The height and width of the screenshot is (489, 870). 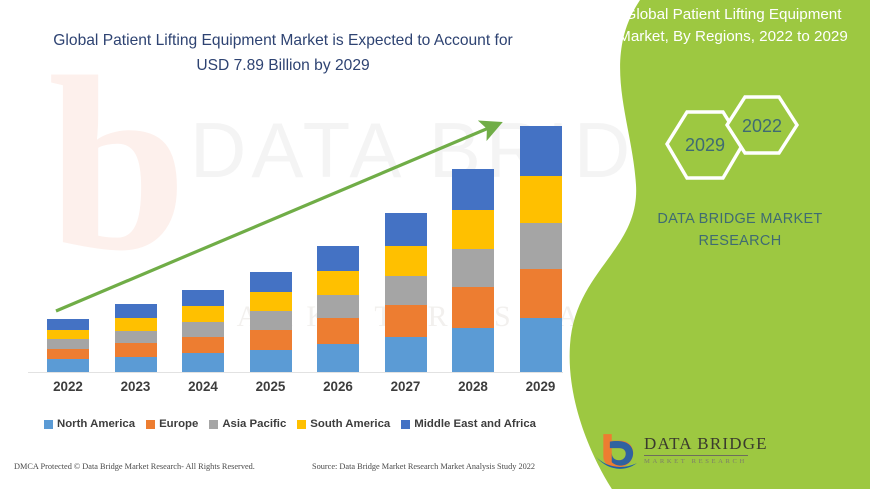 What do you see at coordinates (135, 311) in the screenshot?
I see `segment-middle-east-and-africa-2023` at bounding box center [135, 311].